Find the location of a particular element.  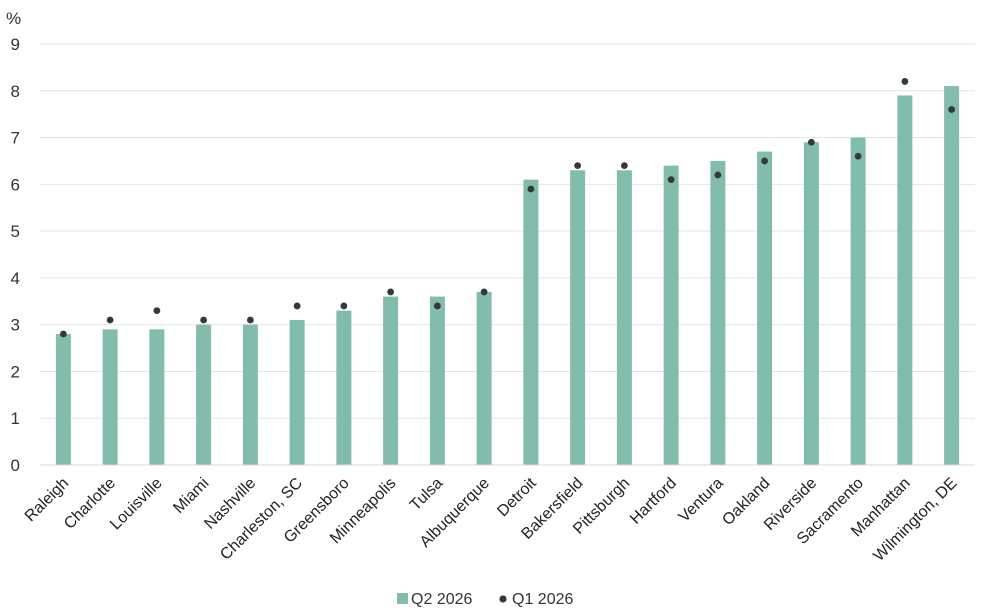

x-tick-label: Charleston, SC is located at coordinates (261, 519).